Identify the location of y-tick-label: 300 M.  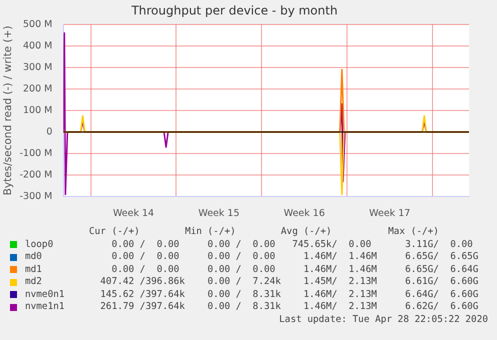
(37, 67).